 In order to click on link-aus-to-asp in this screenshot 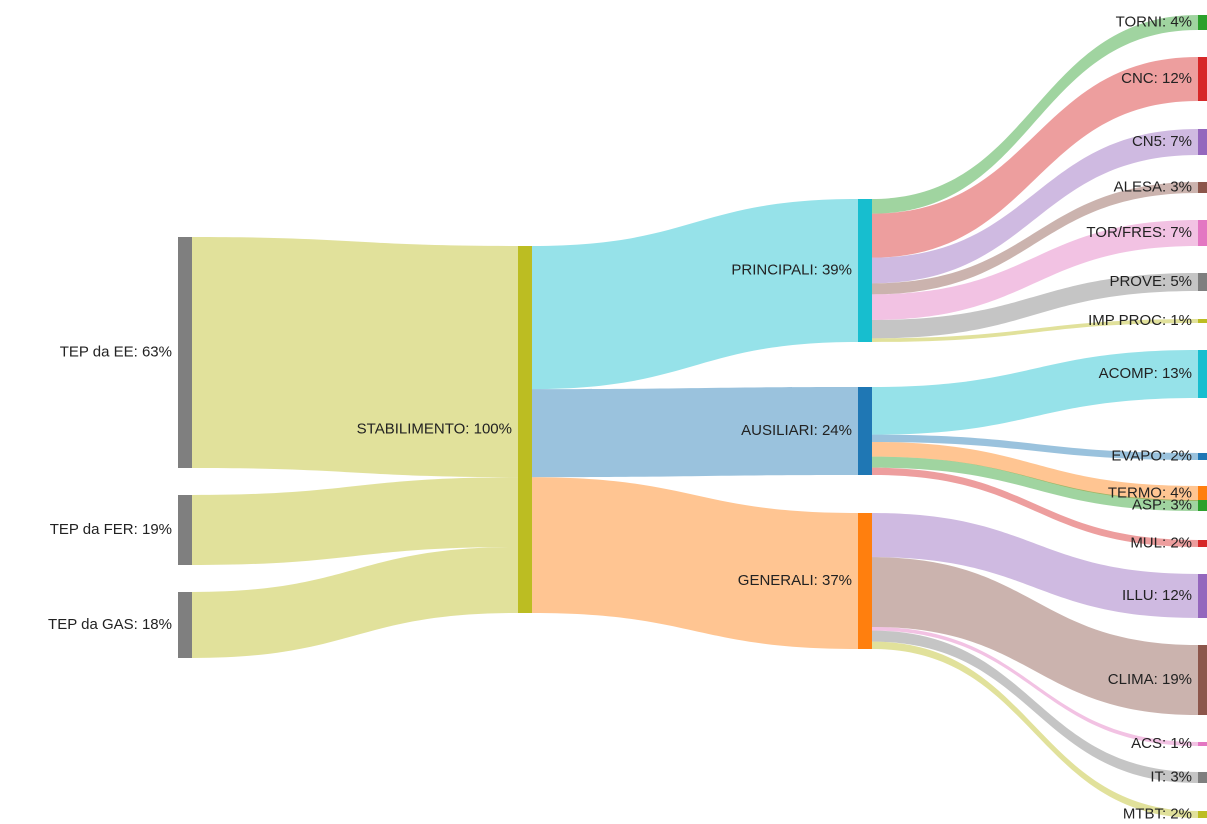, I will do `click(1035, 483)`.